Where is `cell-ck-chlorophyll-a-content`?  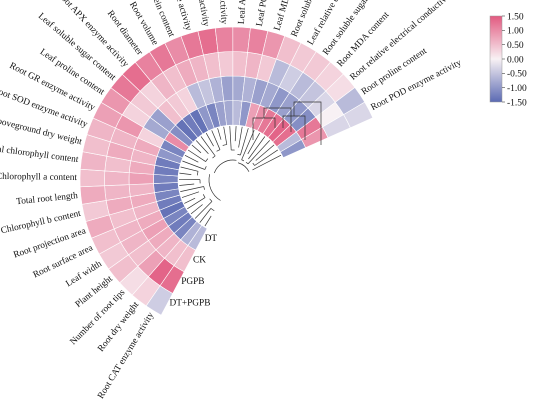 cell-ck-chlorophyll-a-content is located at coordinates (141, 178).